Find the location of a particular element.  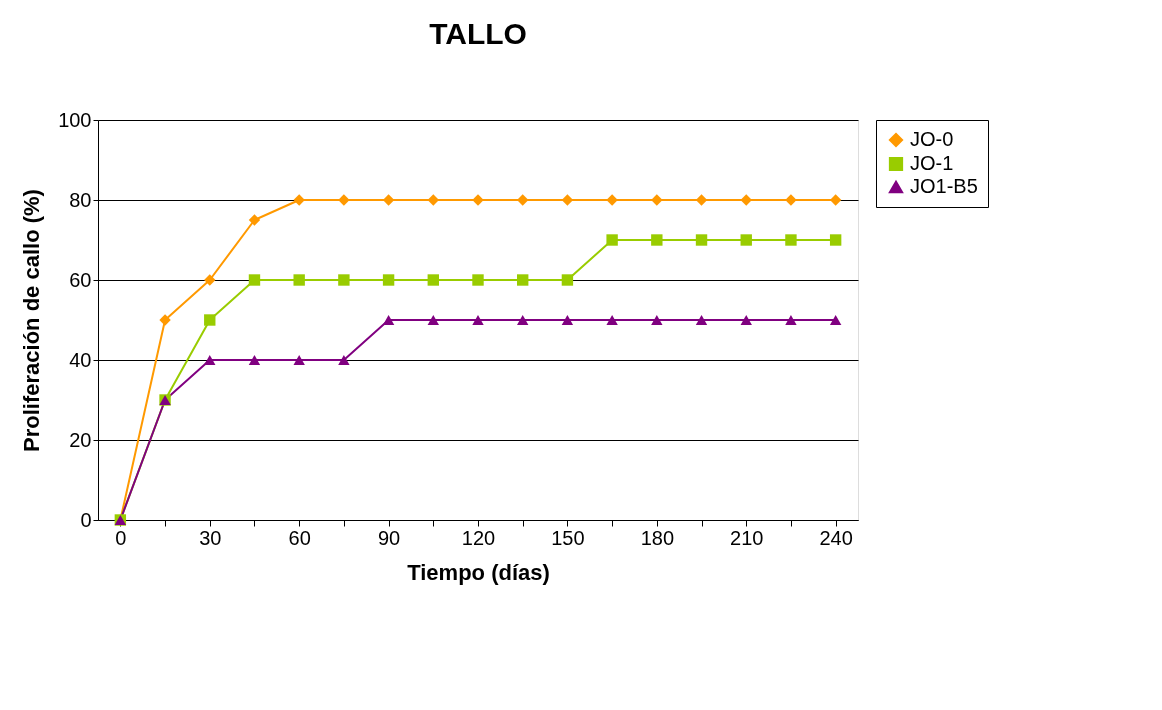

x-axis-title: Tiempo (días) is located at coordinates (478, 572).